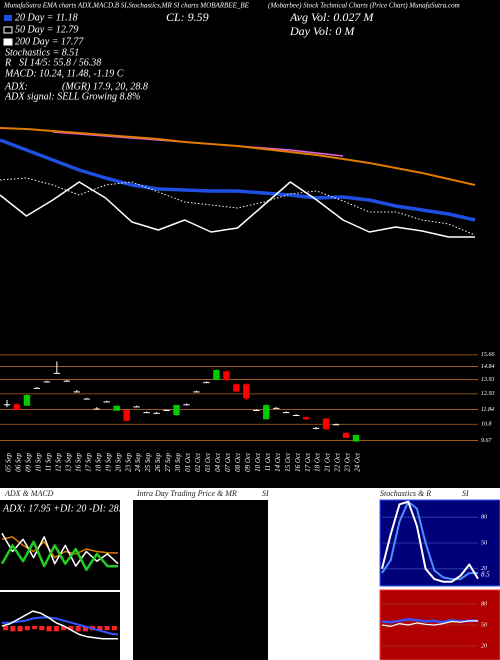 Image resolution: width=500 pixels, height=660 pixels. I want to click on x-tick-label: 21 Oct, so click(328, 462).